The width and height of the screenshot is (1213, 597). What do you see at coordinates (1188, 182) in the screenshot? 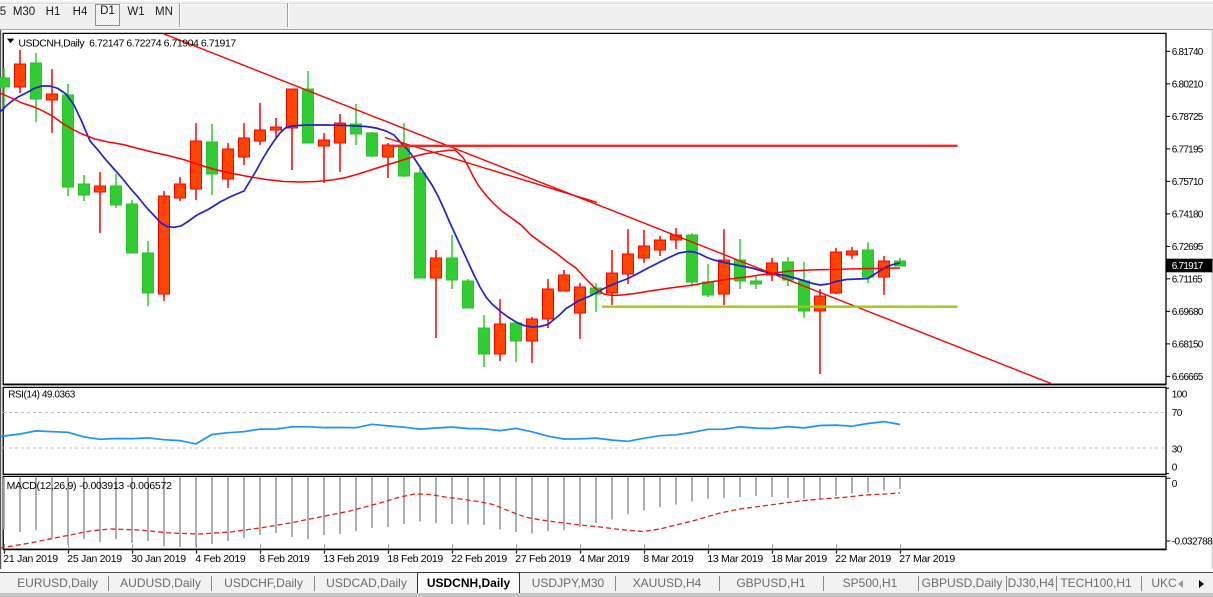
I see `svg-text: 6.75710` at bounding box center [1188, 182].